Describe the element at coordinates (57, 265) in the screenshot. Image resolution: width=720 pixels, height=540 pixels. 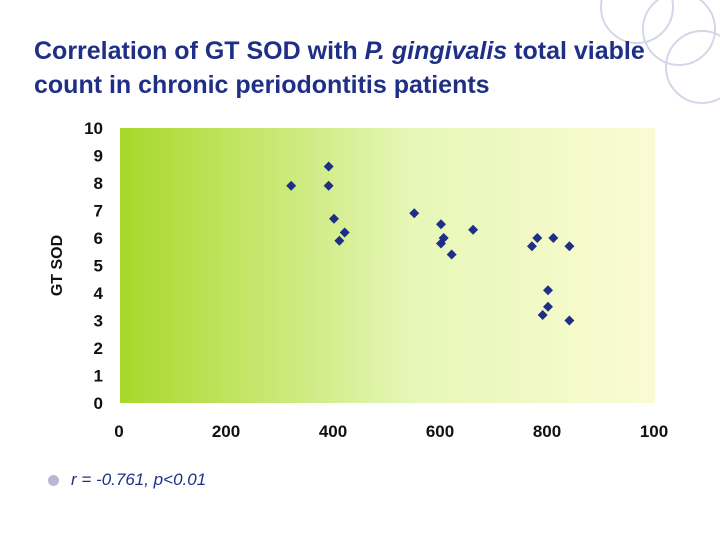
I see `y-axis-title: GT SOD` at that location.